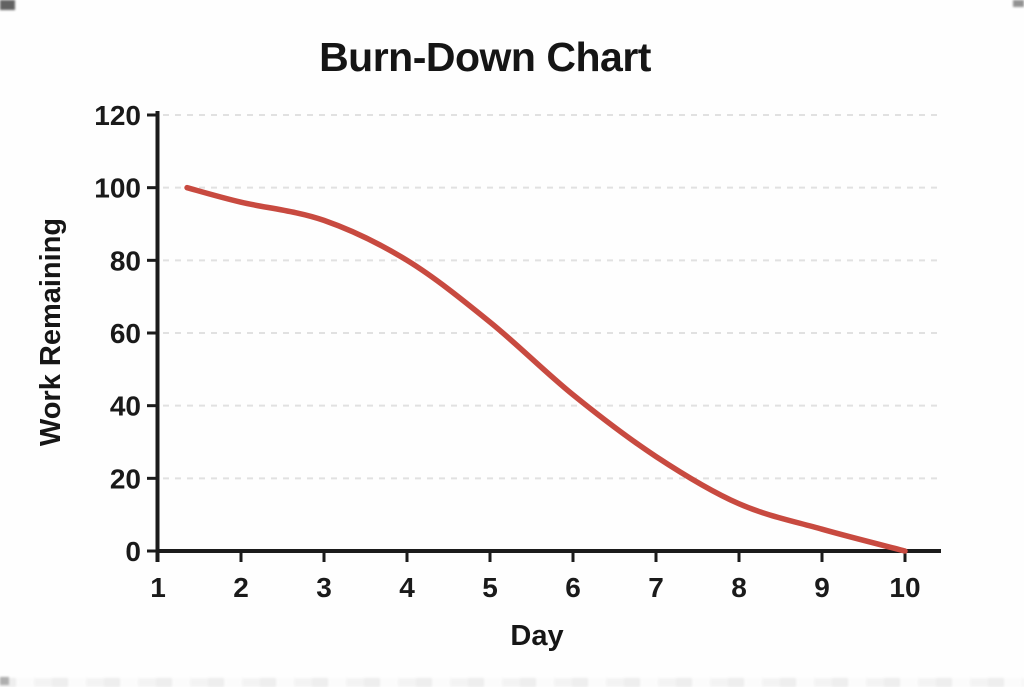 The width and height of the screenshot is (1024, 687). Describe the element at coordinates (407, 587) in the screenshot. I see `x-tick-label: 4` at that location.